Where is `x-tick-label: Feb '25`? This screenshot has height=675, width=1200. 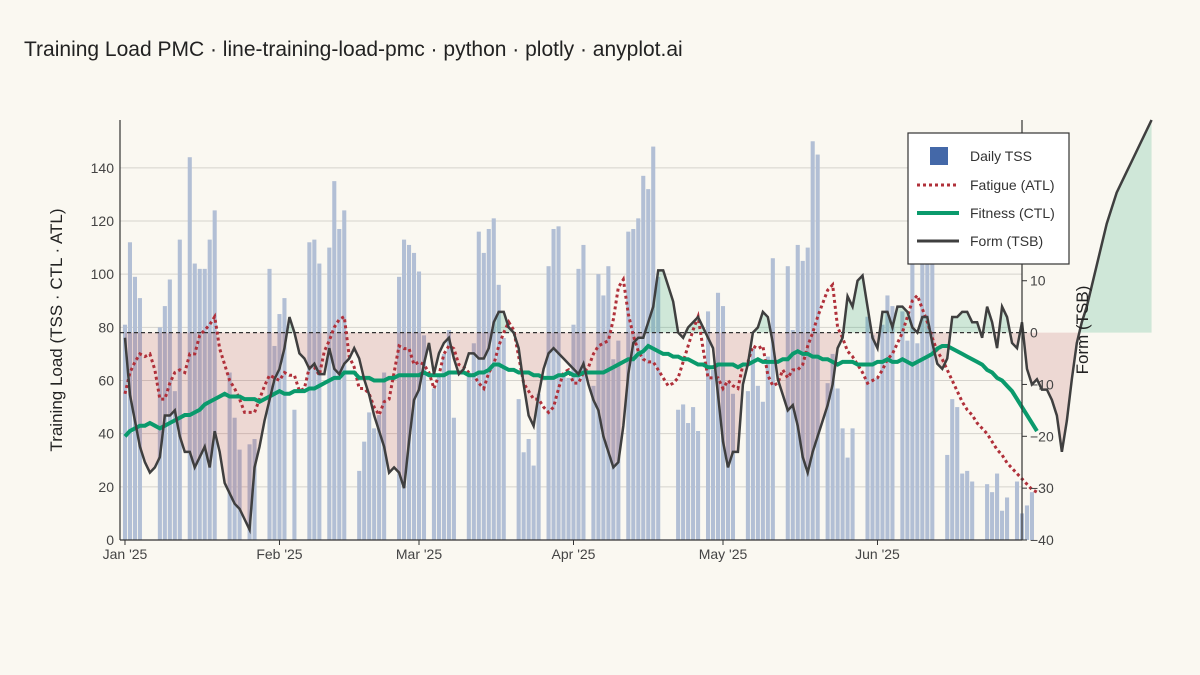
x-tick-label: Feb '25 is located at coordinates (279, 554).